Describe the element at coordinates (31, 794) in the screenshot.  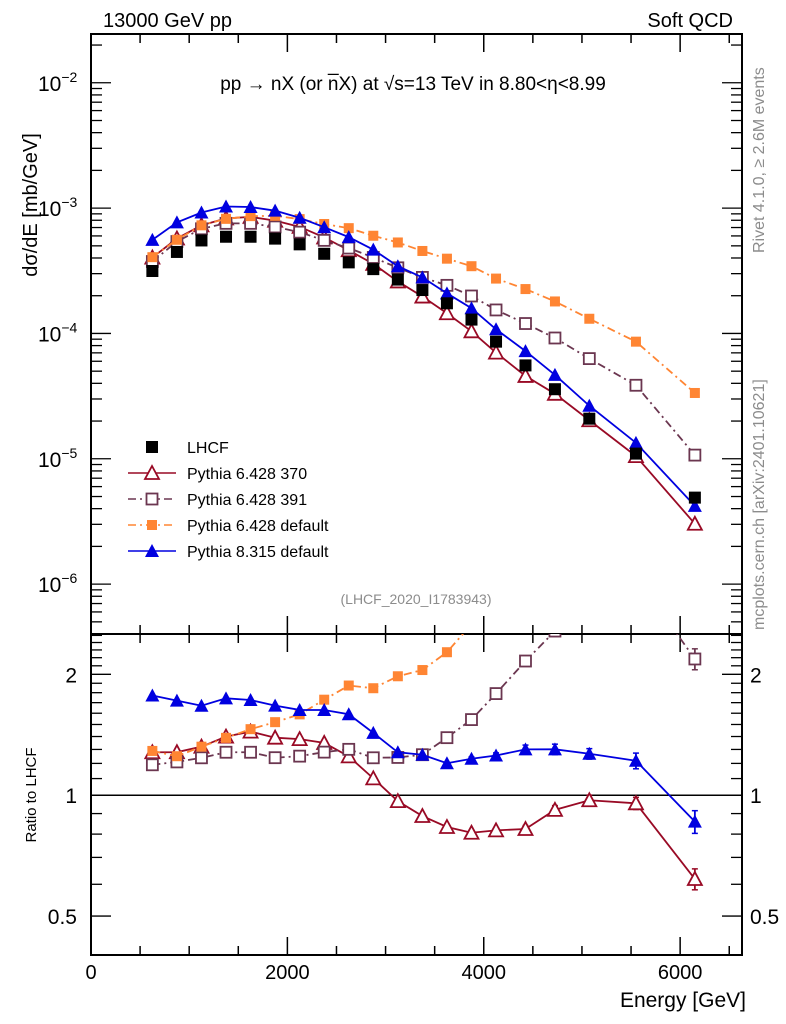
I see `ratio-y-axis-title: Ratio to LHCF` at that location.